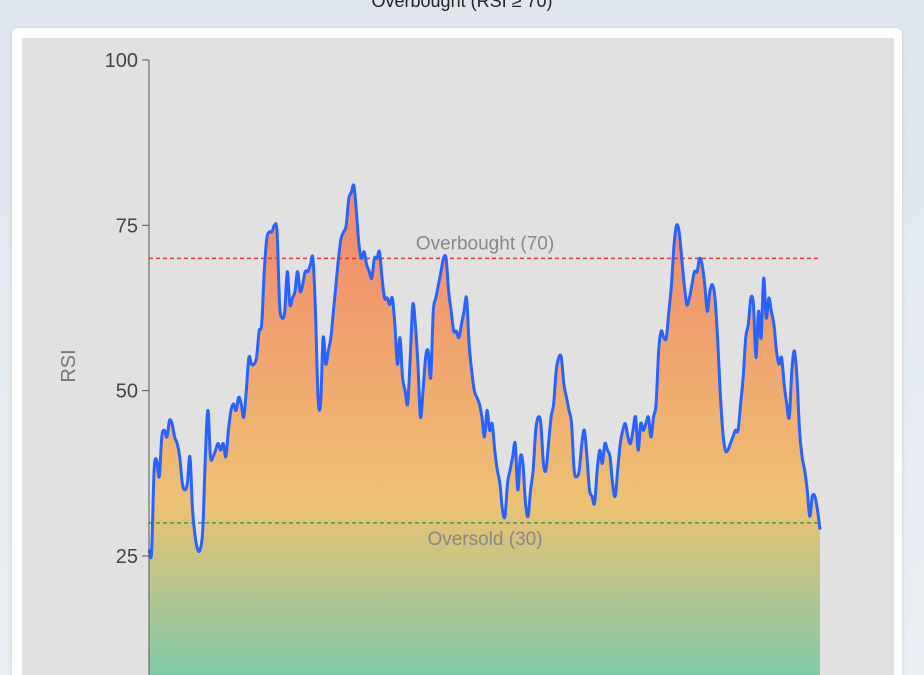 The image size is (924, 675). Describe the element at coordinates (121, 61) in the screenshot. I see `y-tick-label: 100` at that location.